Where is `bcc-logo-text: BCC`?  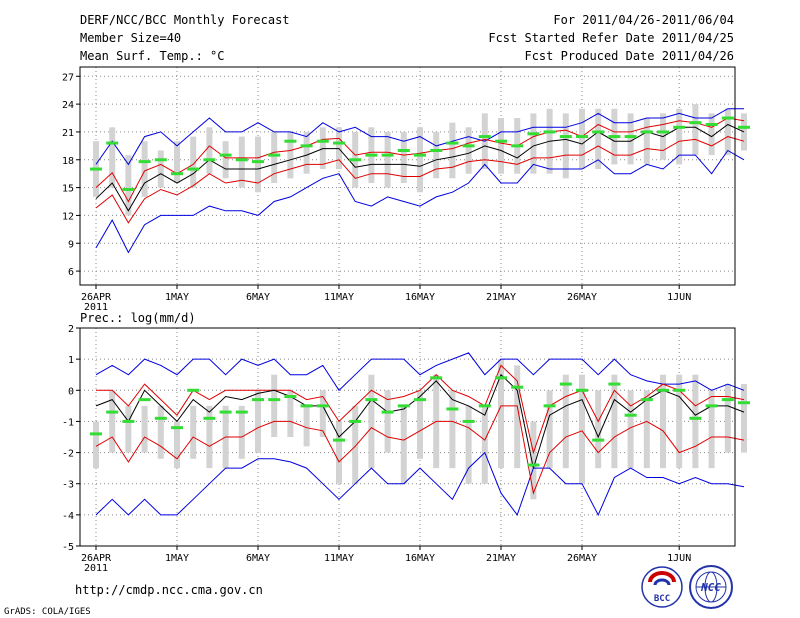
bcc-logo-text: BCC is located at coordinates (662, 599).